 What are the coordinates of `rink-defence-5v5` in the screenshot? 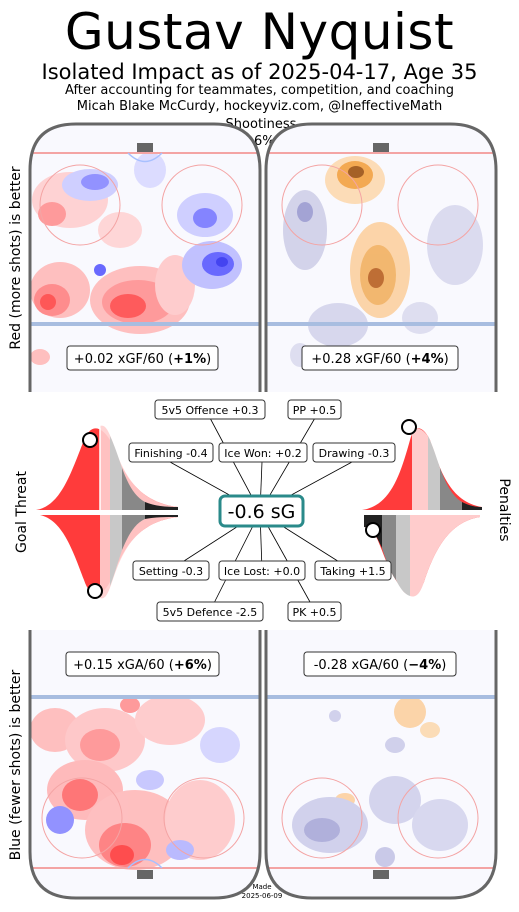 It's located at (145, 765).